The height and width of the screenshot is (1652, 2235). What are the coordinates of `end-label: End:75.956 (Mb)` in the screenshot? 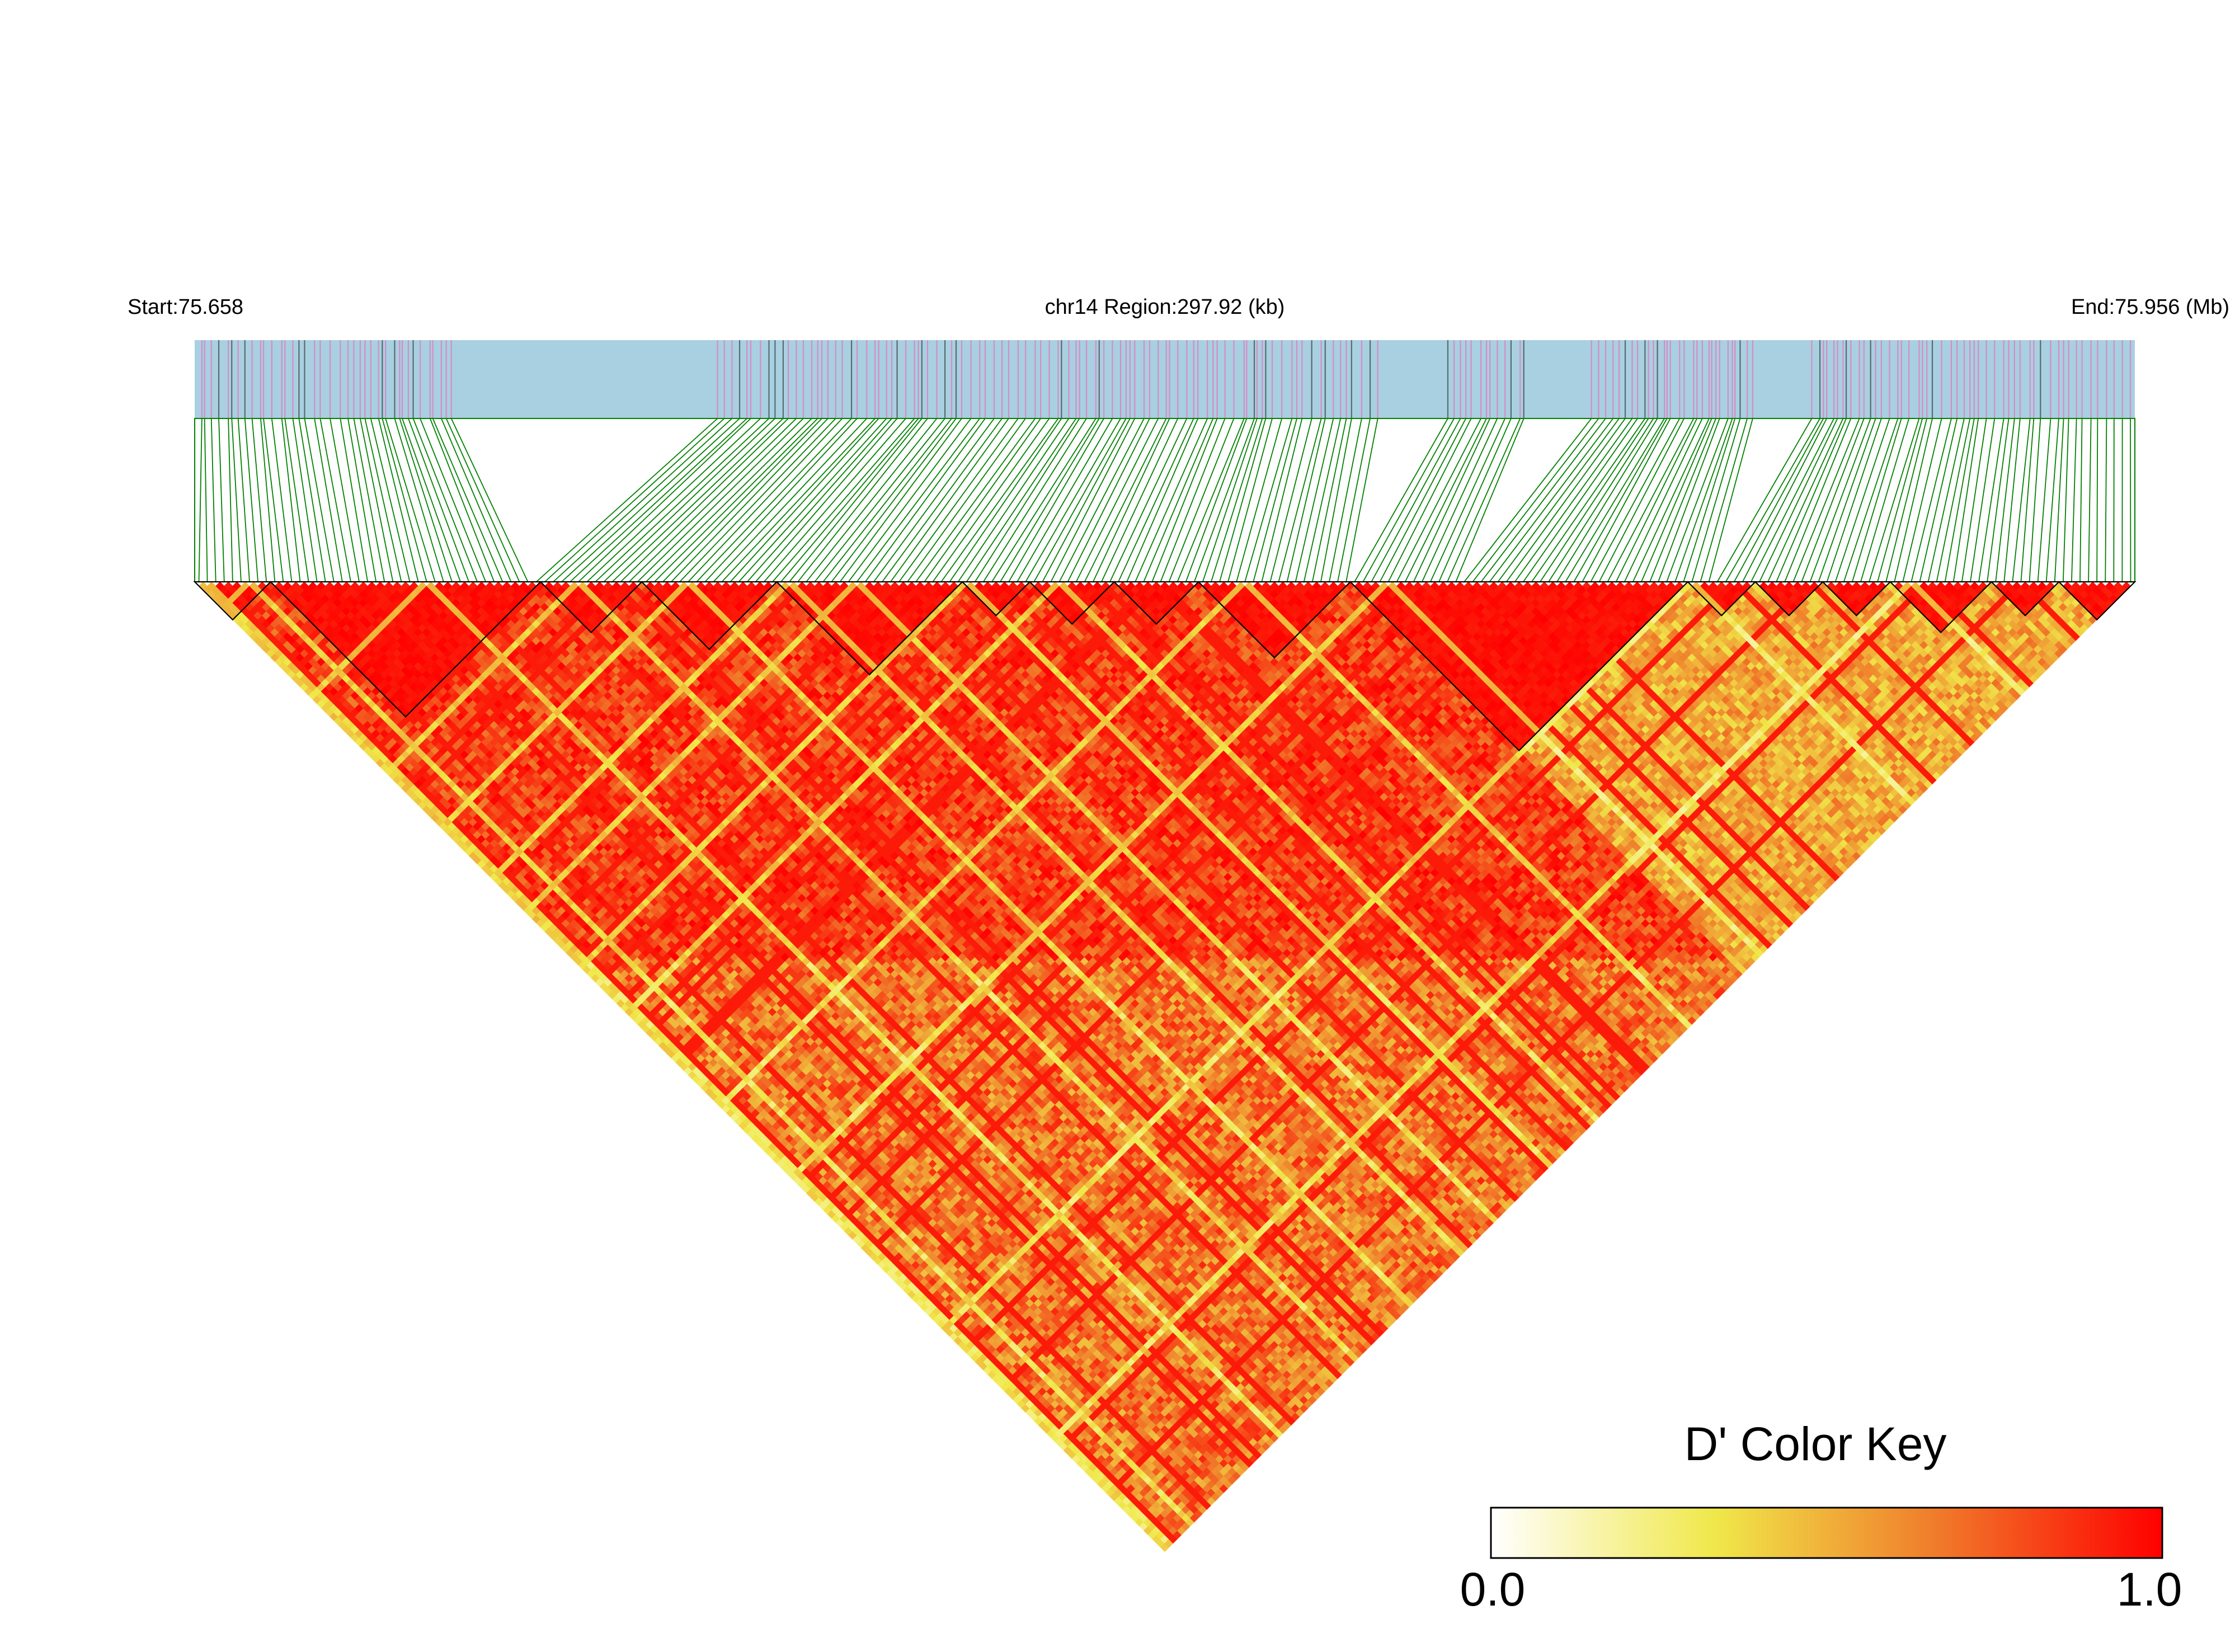 It's located at (2150, 307).